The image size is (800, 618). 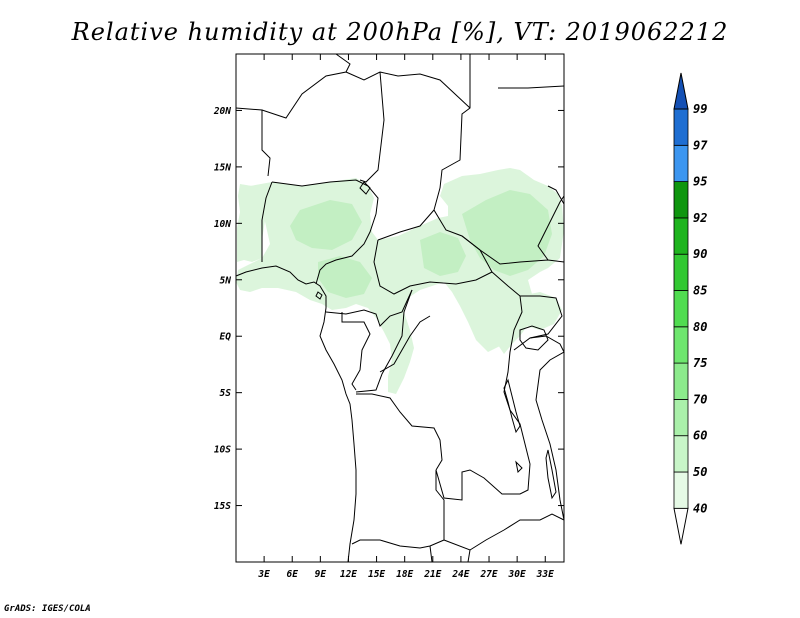 I want to click on lake-malawi, so click(x=551, y=474).